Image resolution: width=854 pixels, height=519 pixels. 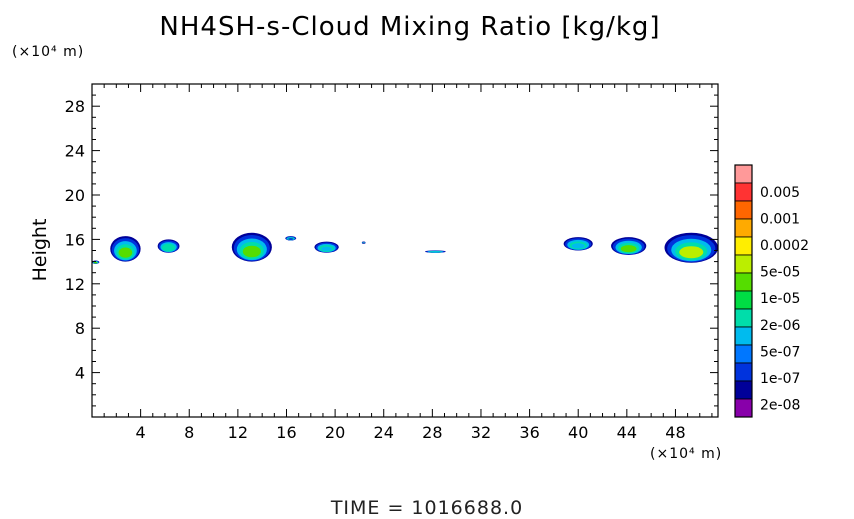 What do you see at coordinates (75, 106) in the screenshot?
I see `y-tick-label: 28` at bounding box center [75, 106].